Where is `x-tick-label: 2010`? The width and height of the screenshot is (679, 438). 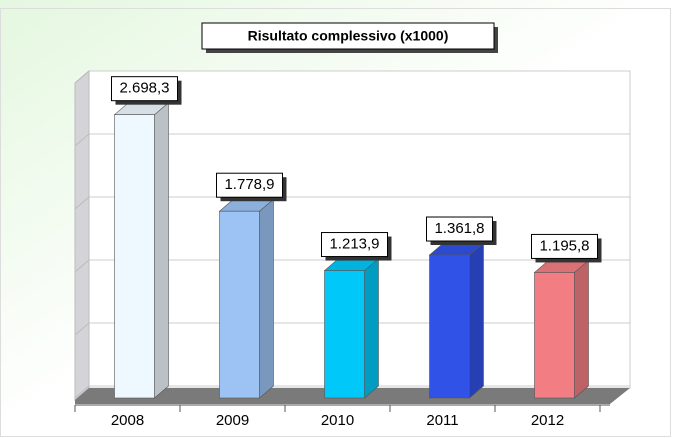 x-tick-label: 2010 is located at coordinates (337, 420).